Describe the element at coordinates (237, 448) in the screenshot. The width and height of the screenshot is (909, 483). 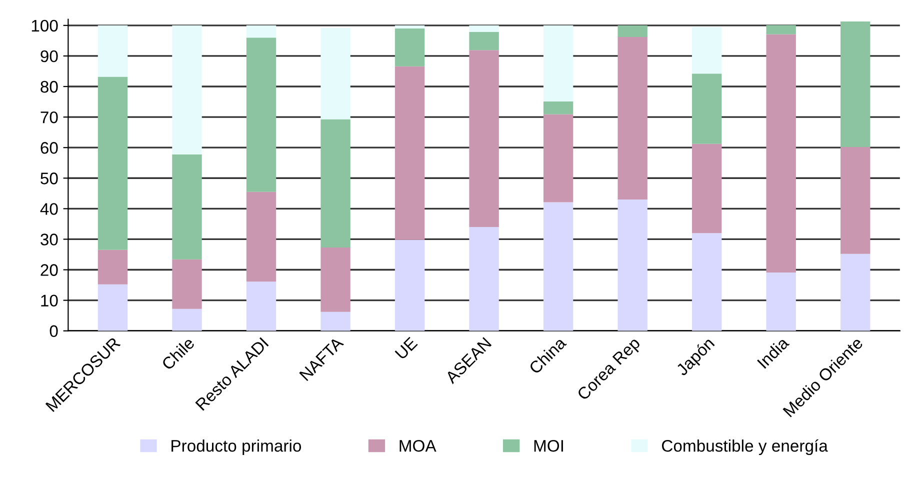
I see `legend-label: Producto primario` at that location.